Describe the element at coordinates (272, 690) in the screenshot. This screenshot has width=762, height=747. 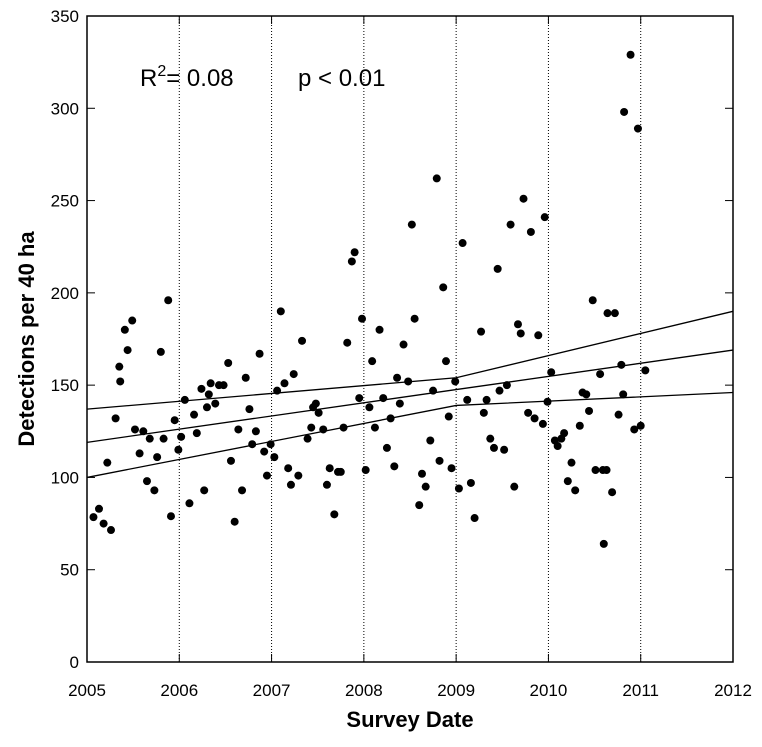
I see `x-tick-label: 2007` at that location.